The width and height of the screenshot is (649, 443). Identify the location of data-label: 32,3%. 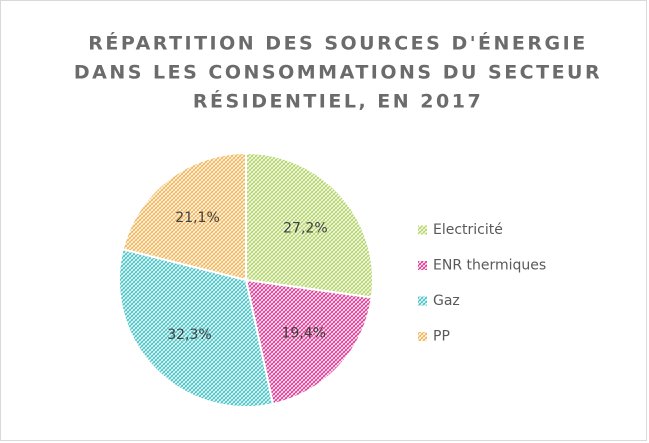
(189, 335).